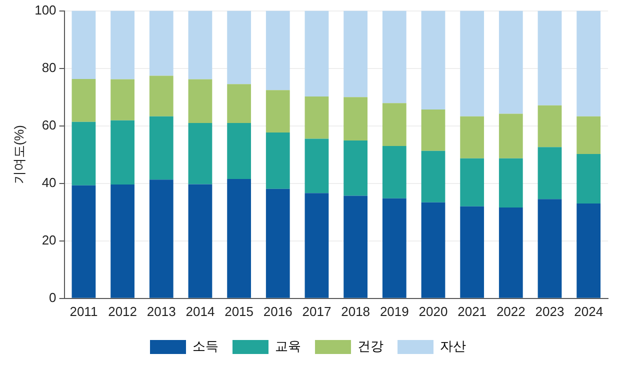  I want to click on y-tick-label: 60, so click(49, 124).